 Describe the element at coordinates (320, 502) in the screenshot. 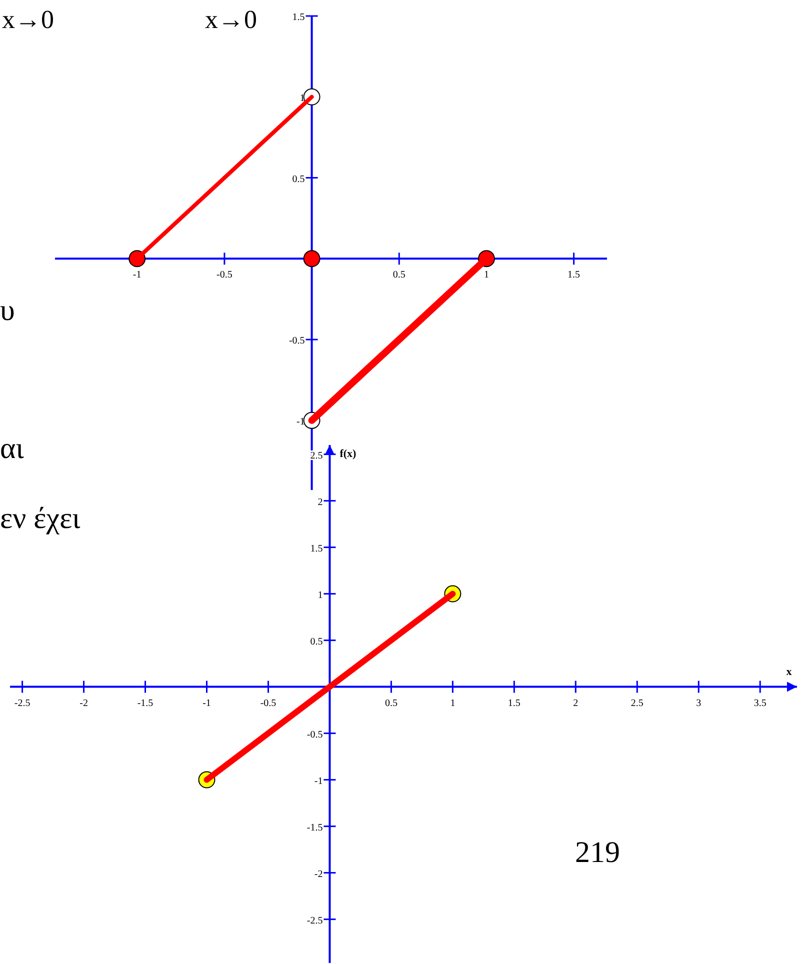

I see `y-tick-label: 2` at that location.